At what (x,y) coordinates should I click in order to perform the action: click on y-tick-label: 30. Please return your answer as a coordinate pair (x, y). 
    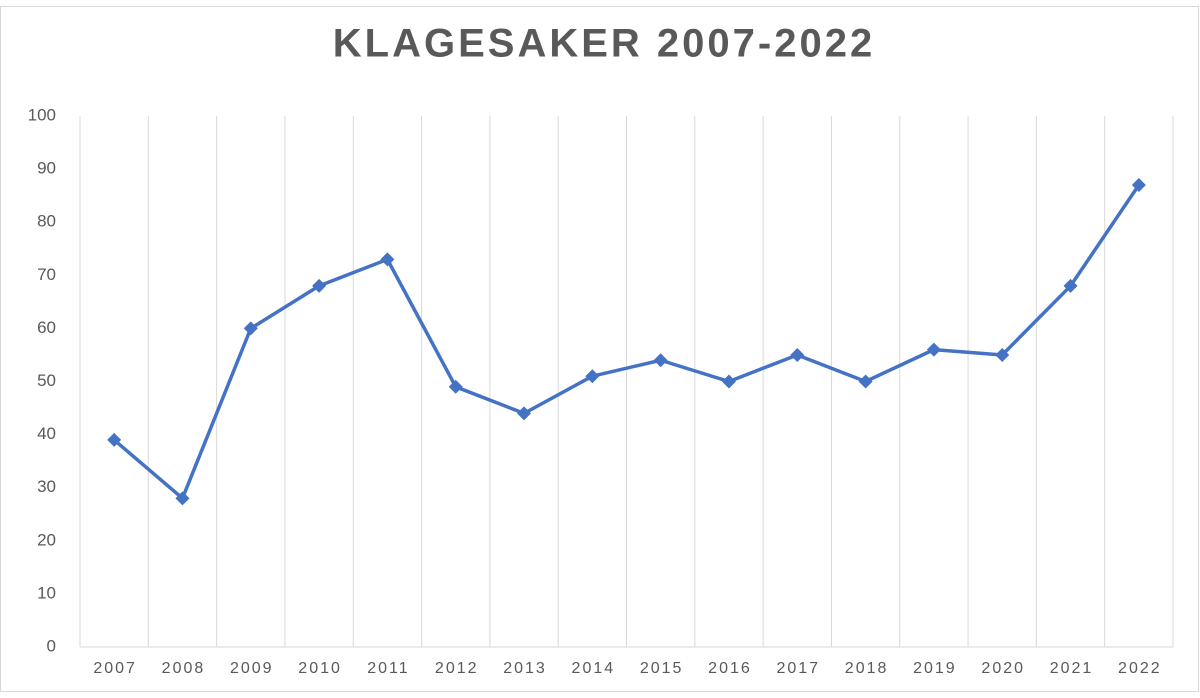
    Looking at the image, I should click on (46, 486).